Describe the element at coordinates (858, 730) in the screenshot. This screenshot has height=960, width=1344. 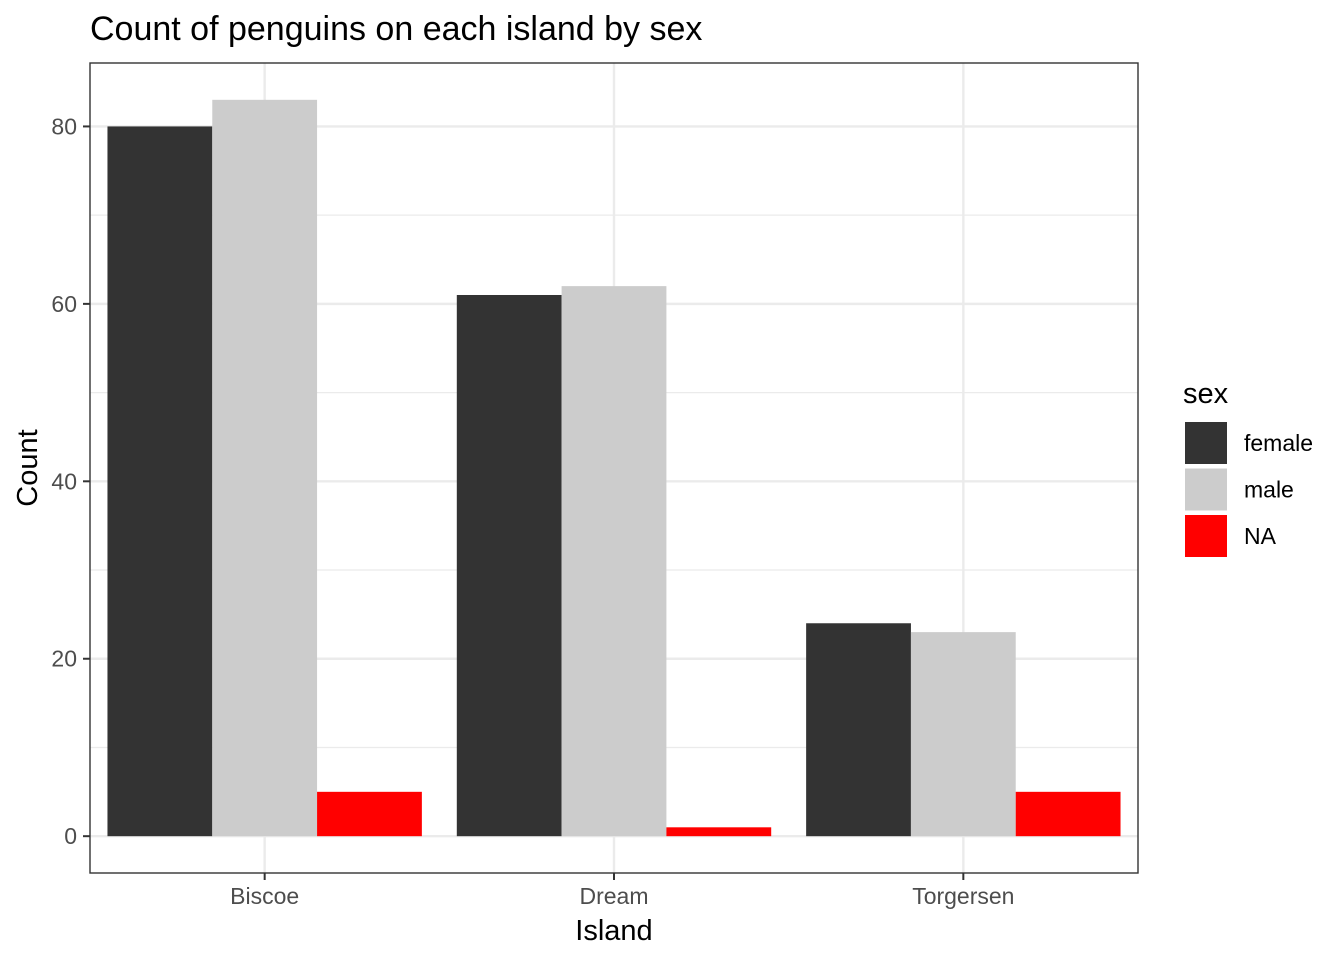
I see `bar-female-torgersen` at that location.